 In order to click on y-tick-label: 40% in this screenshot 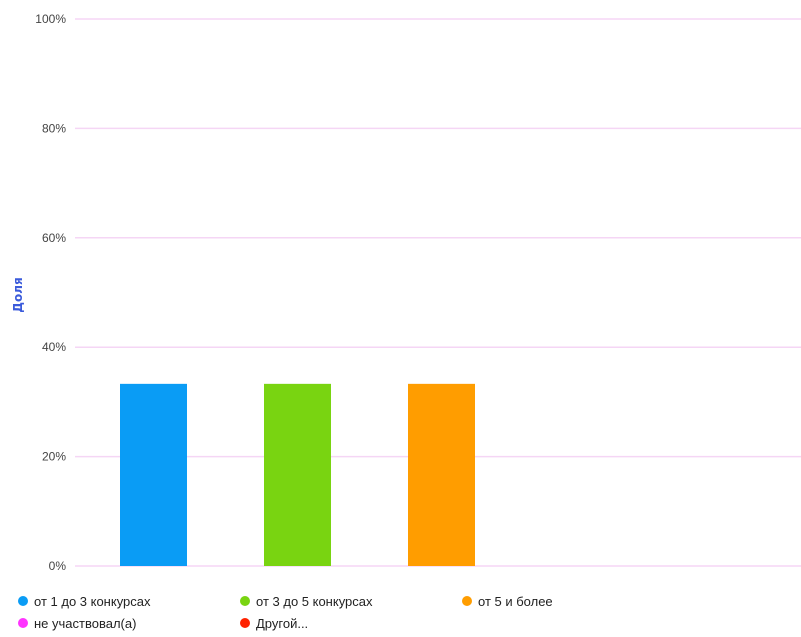, I will do `click(54, 347)`.